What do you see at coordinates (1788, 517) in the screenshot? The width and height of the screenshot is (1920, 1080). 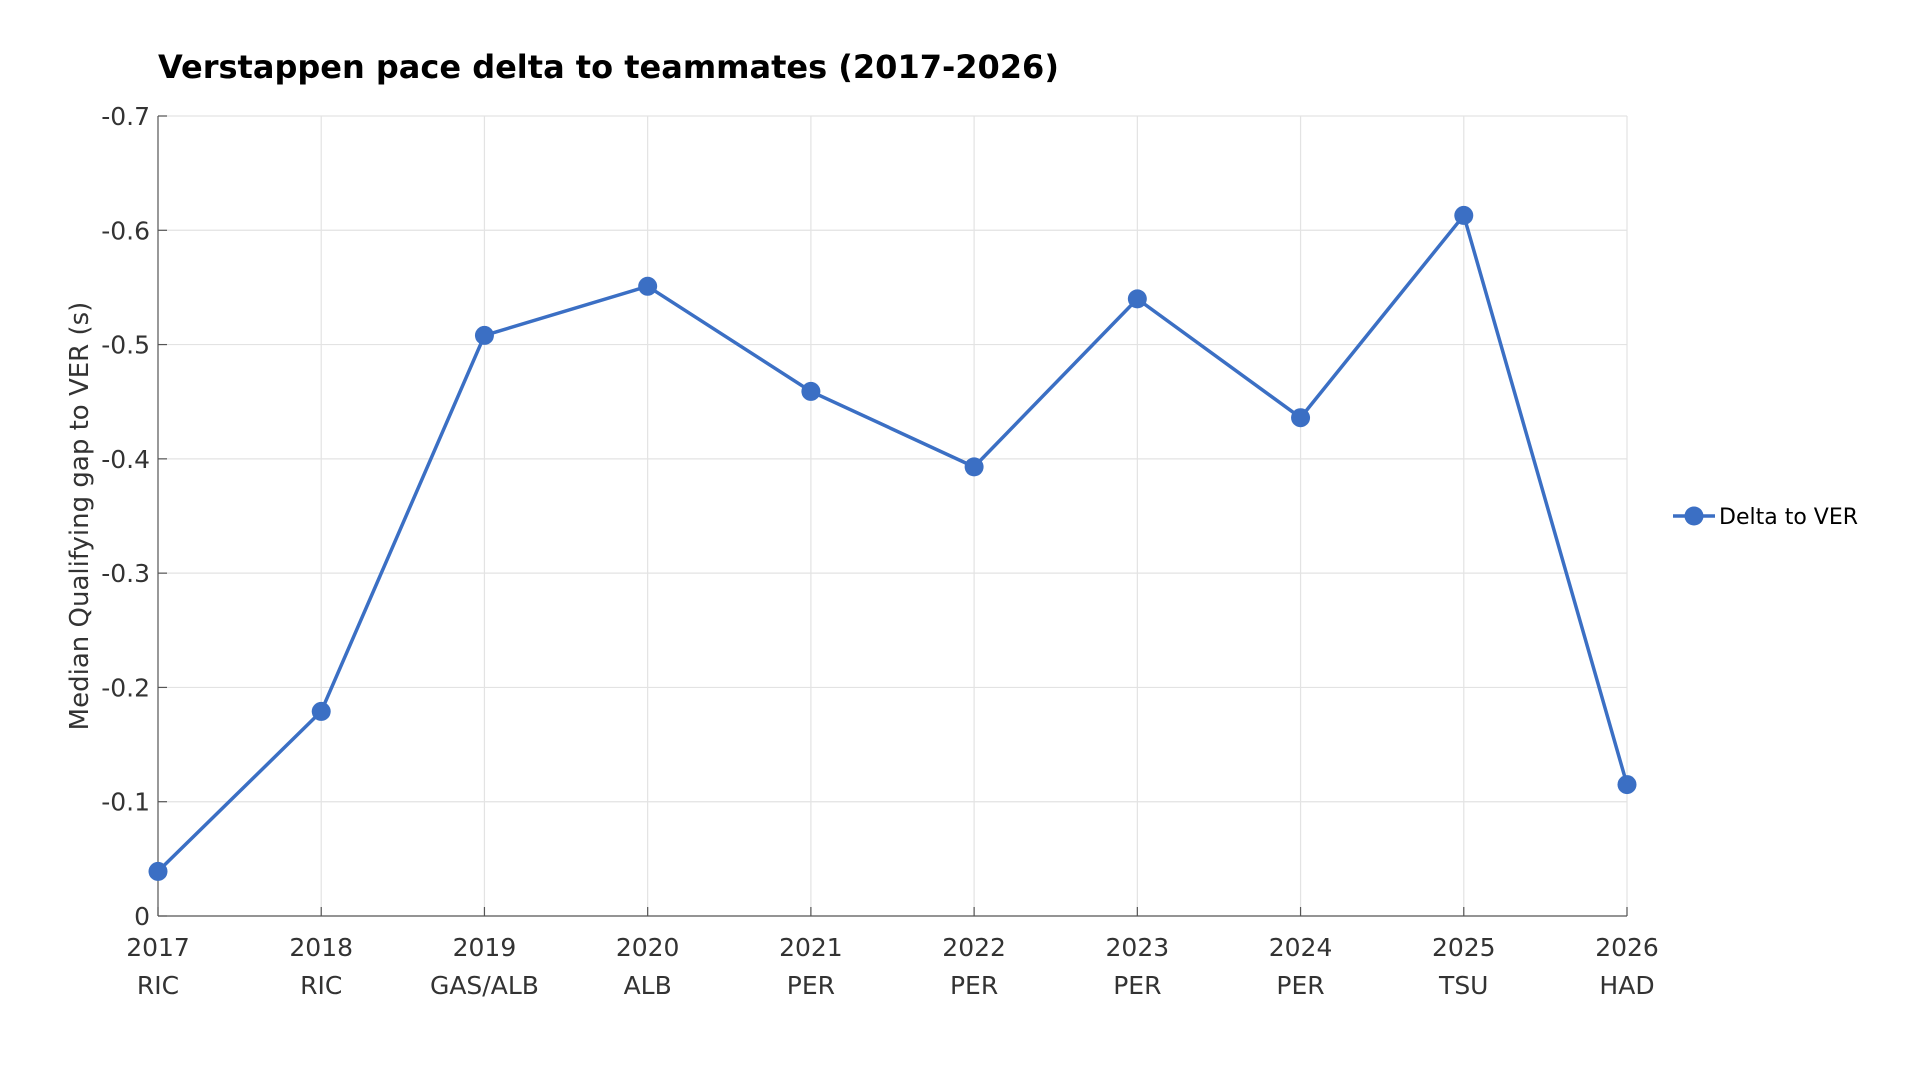 I see `legend-label: Delta to VER` at bounding box center [1788, 517].